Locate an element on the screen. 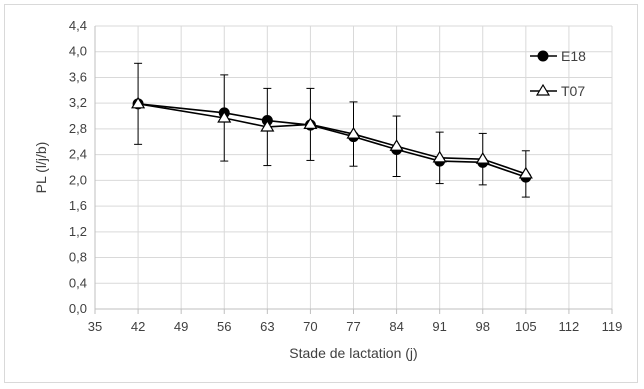 This screenshot has height=389, width=644. x-tick-label: 42 is located at coordinates (138, 326).